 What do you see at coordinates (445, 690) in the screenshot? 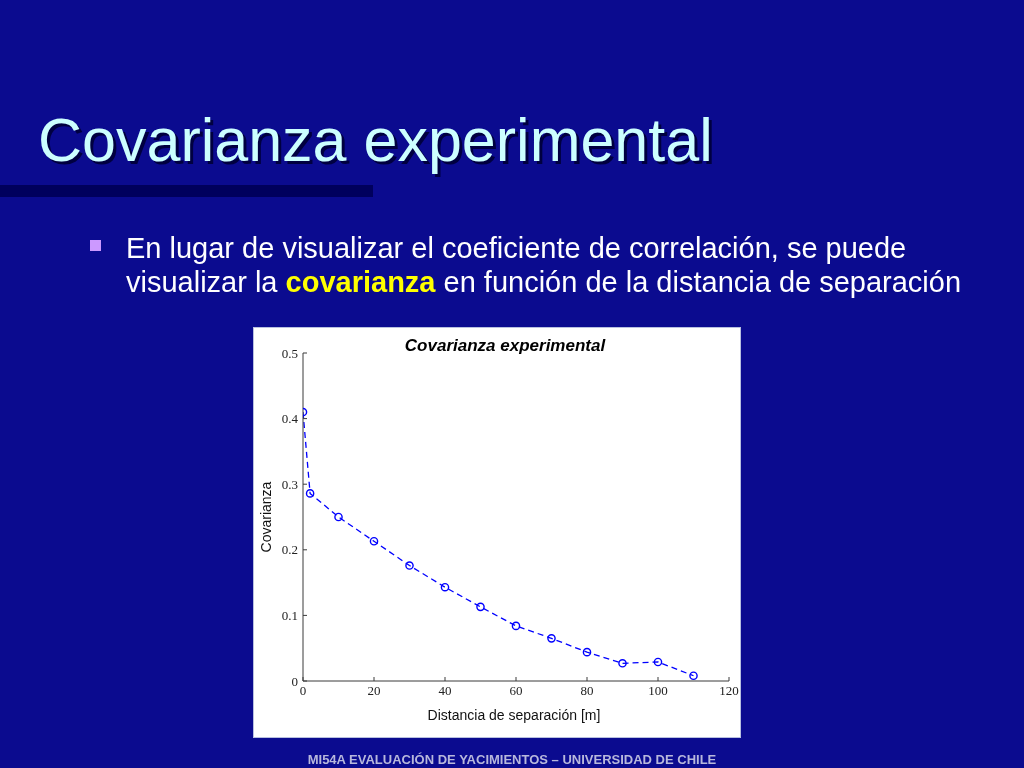
I see `x-tick-label: 40` at bounding box center [445, 690].